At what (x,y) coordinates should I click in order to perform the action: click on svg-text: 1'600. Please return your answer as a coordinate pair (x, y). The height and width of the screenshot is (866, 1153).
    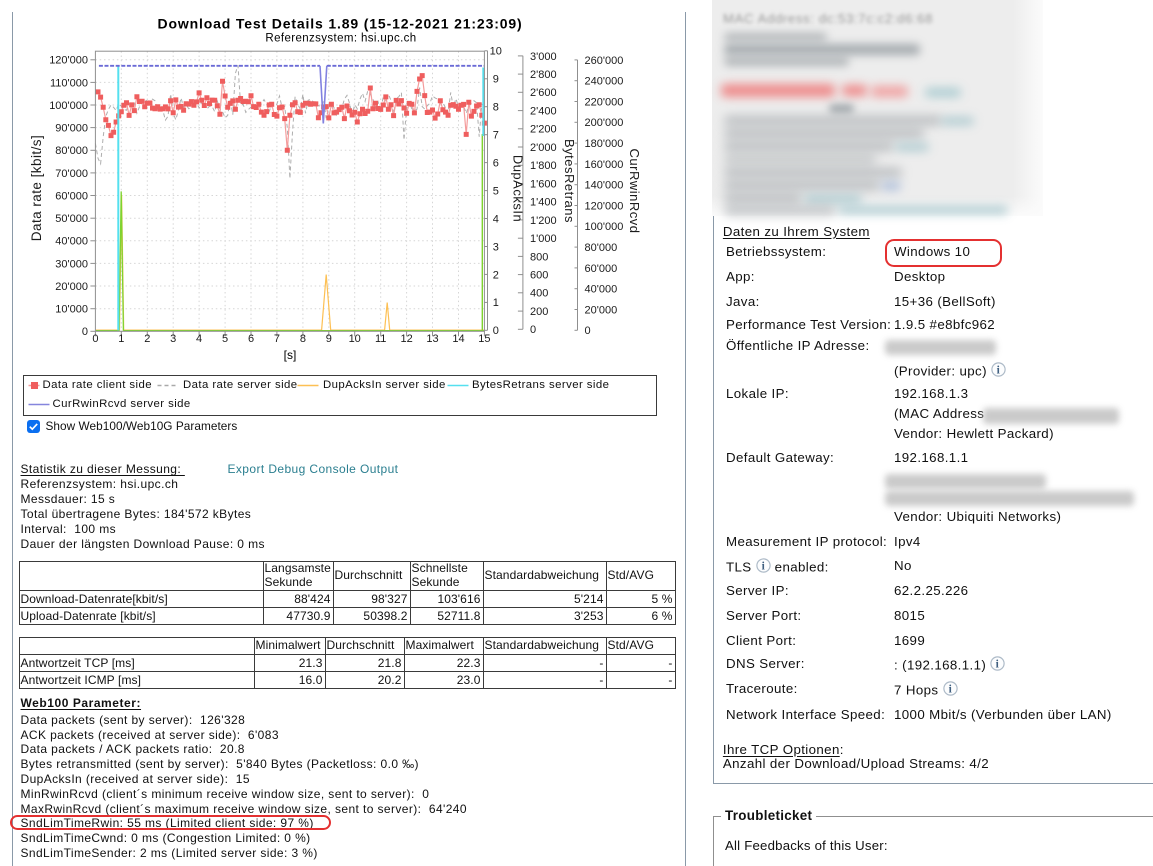
    Looking at the image, I should click on (543, 184).